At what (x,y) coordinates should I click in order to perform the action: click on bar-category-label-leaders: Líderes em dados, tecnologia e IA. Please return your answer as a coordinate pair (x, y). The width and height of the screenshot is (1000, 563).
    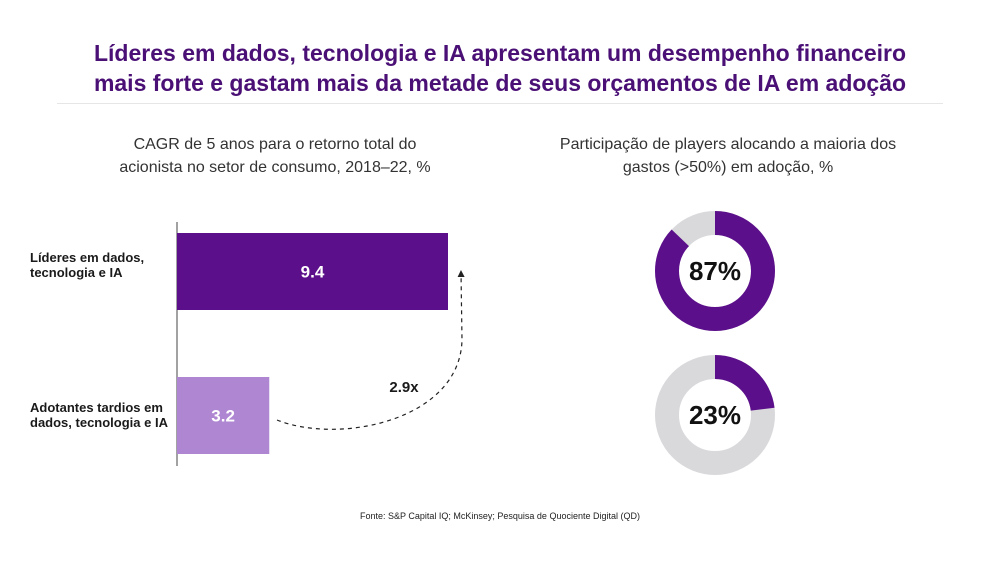
    Looking at the image, I should click on (87, 265).